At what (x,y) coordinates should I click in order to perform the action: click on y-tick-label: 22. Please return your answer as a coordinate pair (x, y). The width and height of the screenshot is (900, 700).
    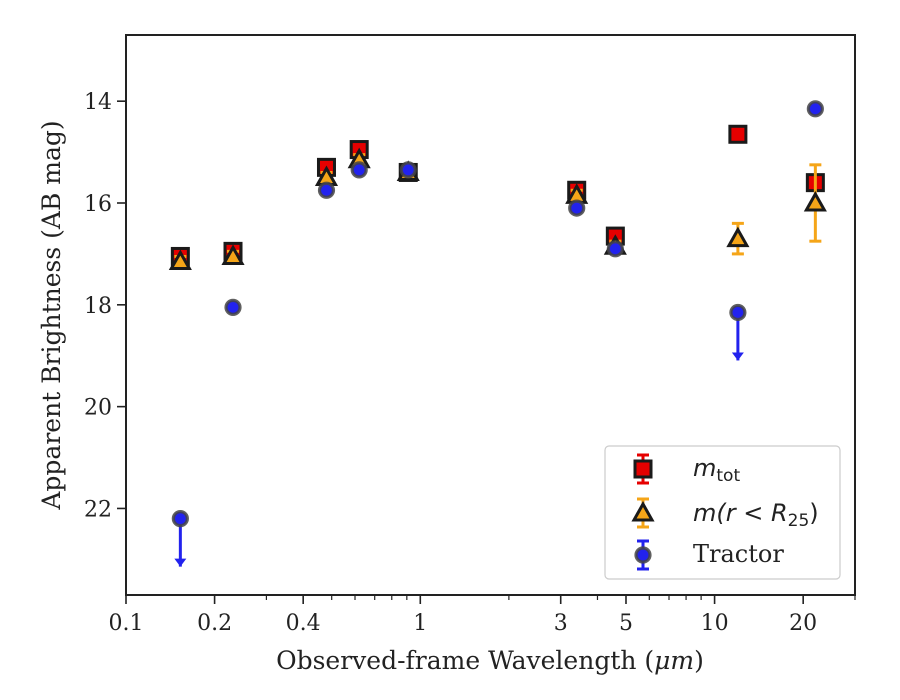
    Looking at the image, I should click on (98, 509).